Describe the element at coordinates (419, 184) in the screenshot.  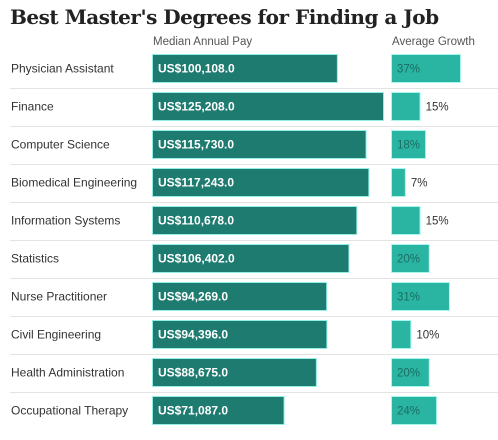
I see `growth-value-label: 7%` at that location.